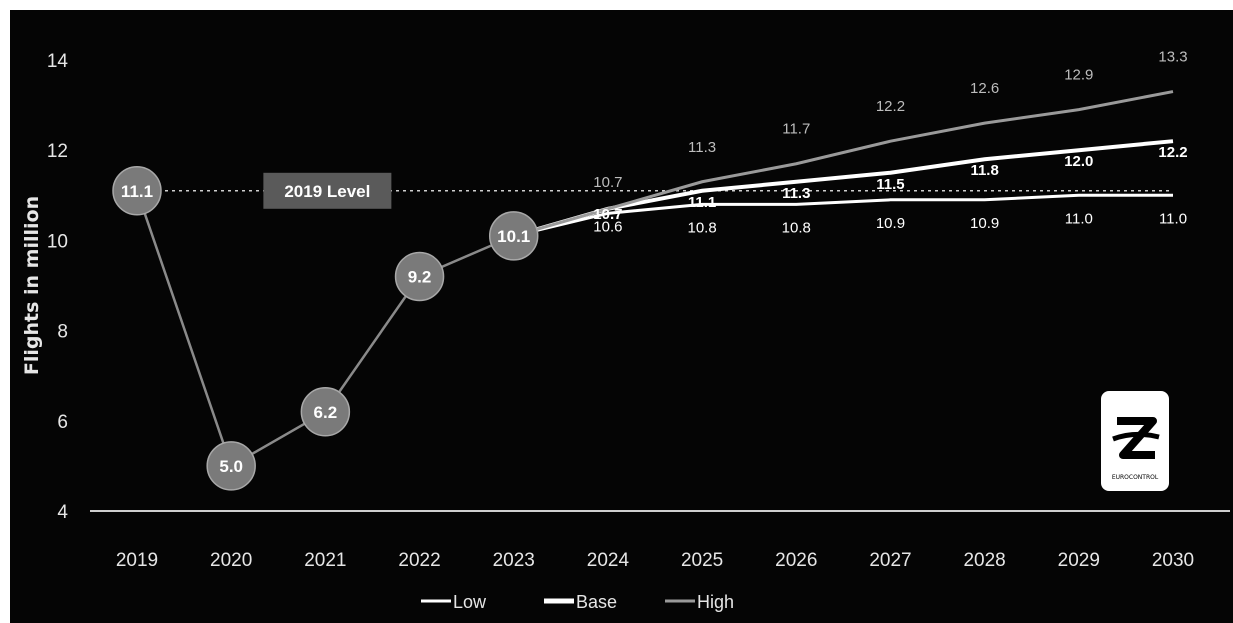 The height and width of the screenshot is (623, 1233). What do you see at coordinates (231, 560) in the screenshot?
I see `x-tick-label: 2020` at bounding box center [231, 560].